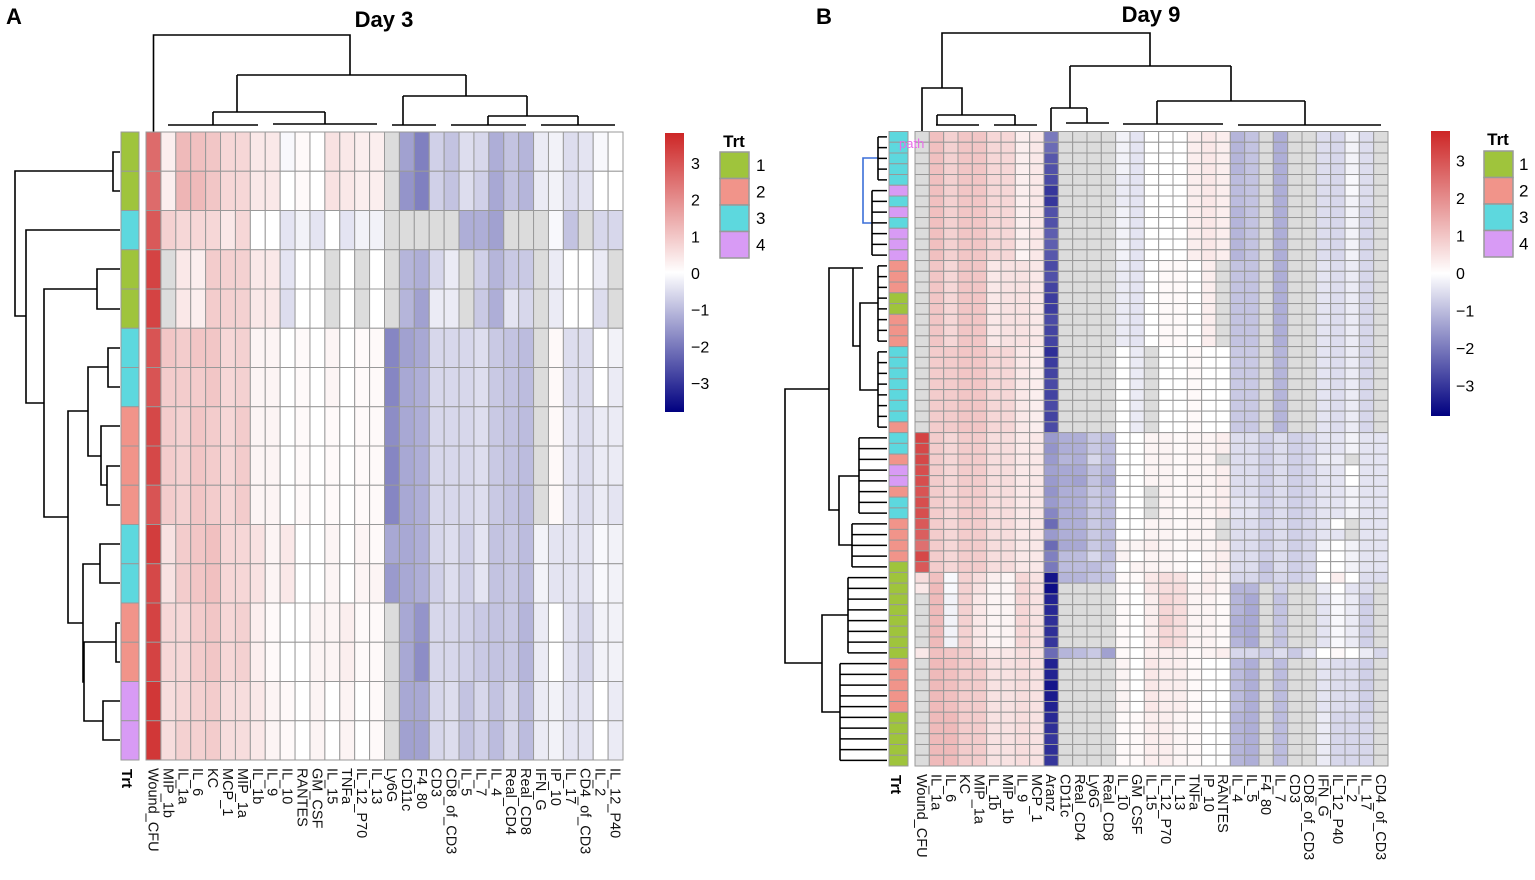  What do you see at coordinates (376, 786) in the screenshot?
I see `column-label: IL_13` at bounding box center [376, 786].